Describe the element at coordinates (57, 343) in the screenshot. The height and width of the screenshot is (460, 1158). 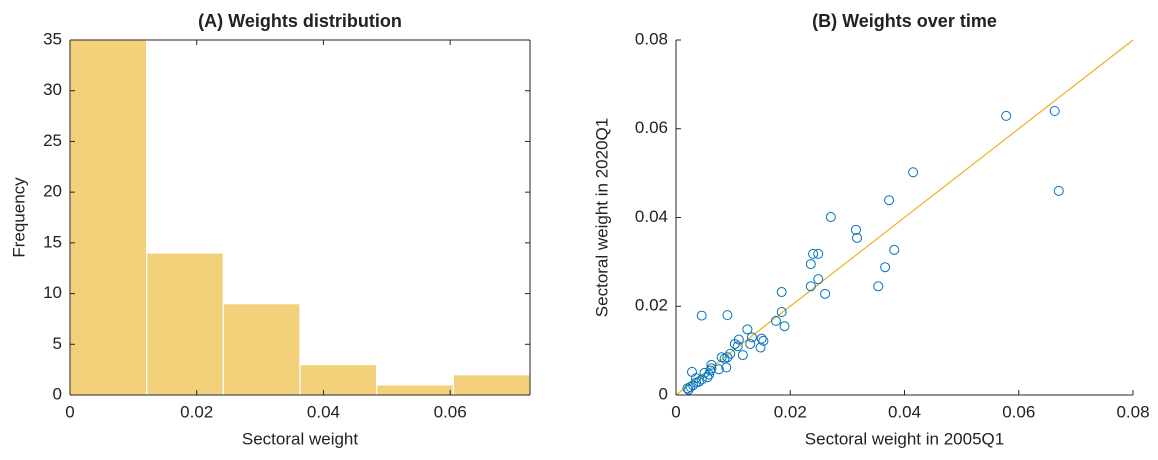
I see `y-tick-label: 5` at that location.